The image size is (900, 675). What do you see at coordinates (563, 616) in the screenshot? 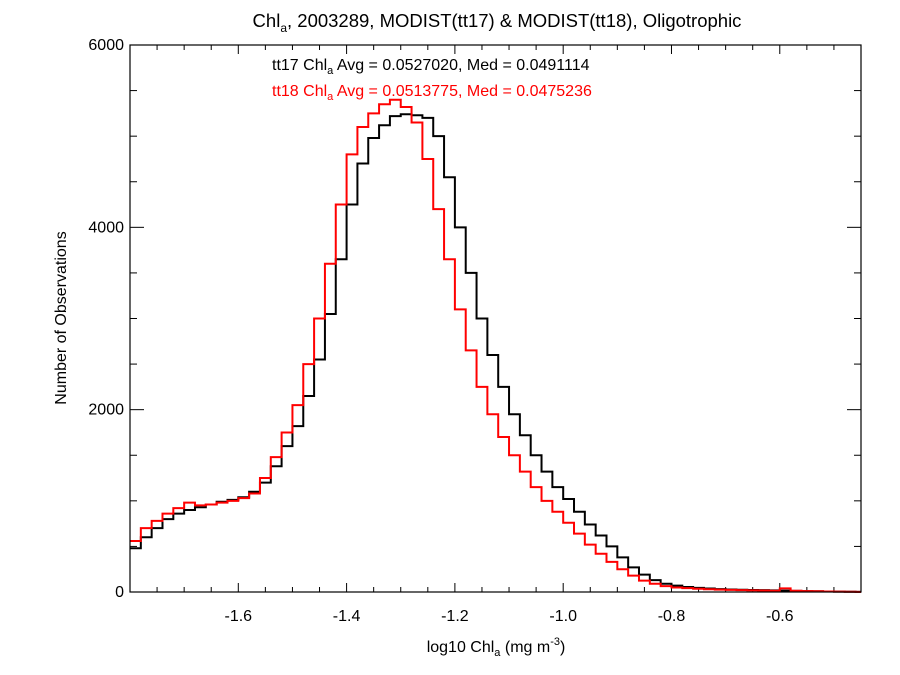
I see `x-tick-label: -1.0` at bounding box center [563, 616].